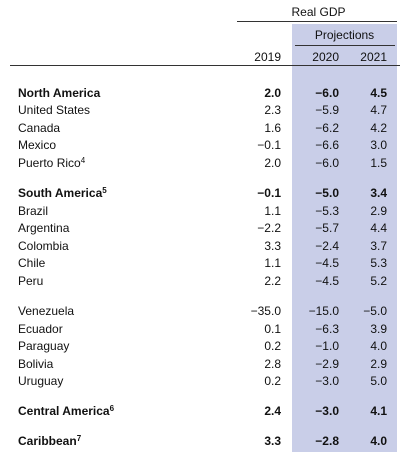 The width and height of the screenshot is (407, 452). I want to click on row-name: Paraguay, so click(44, 346).